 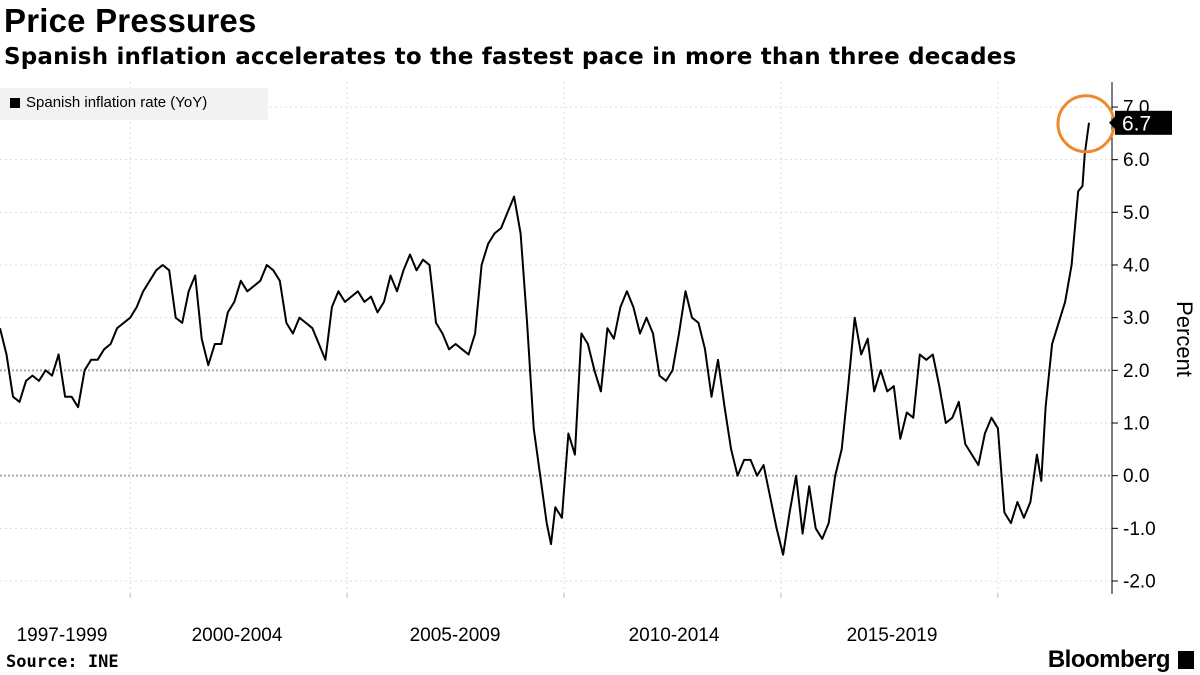 I want to click on y-tick-label: 6.0, so click(x=1136, y=160).